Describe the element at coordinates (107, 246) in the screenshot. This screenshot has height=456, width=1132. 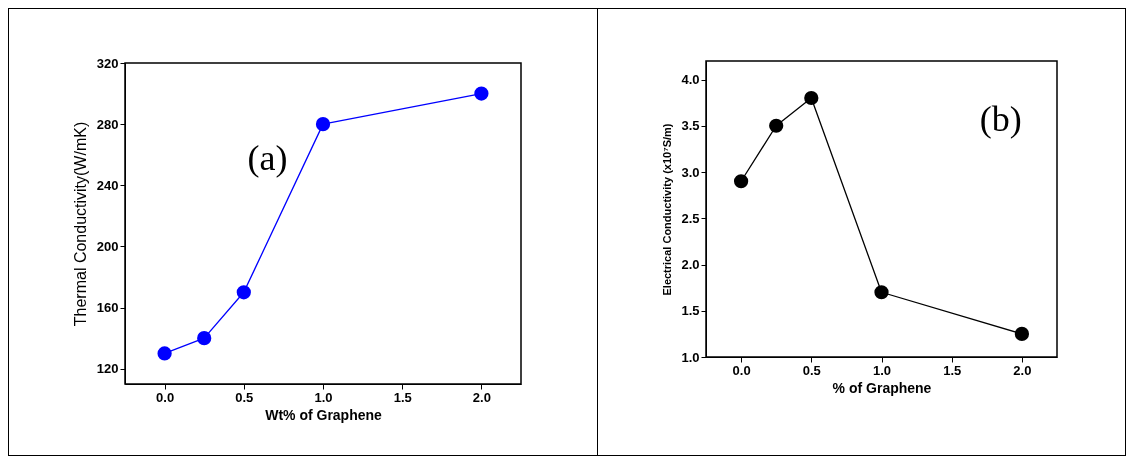
I see `y-tick-label: 200` at that location.